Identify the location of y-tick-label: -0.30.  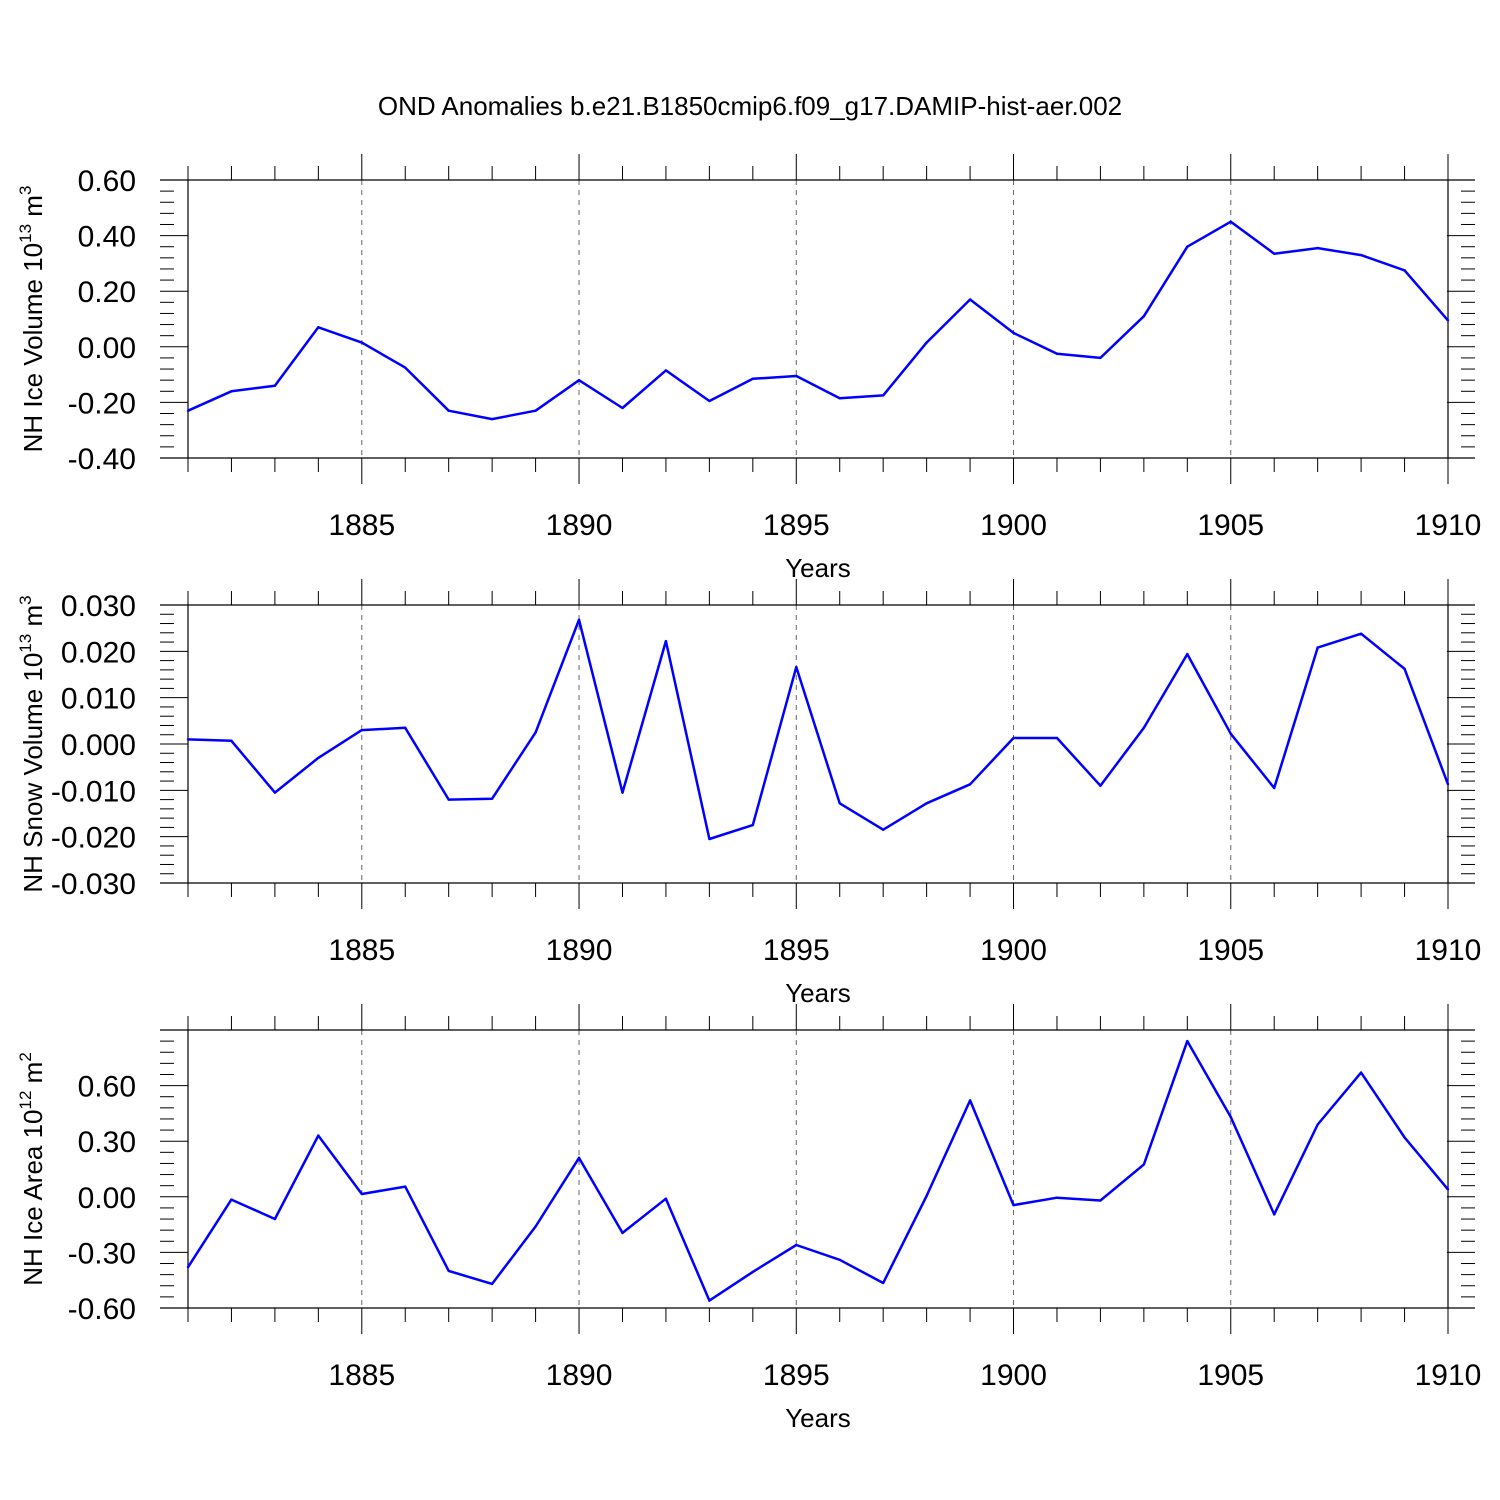
(102, 1253).